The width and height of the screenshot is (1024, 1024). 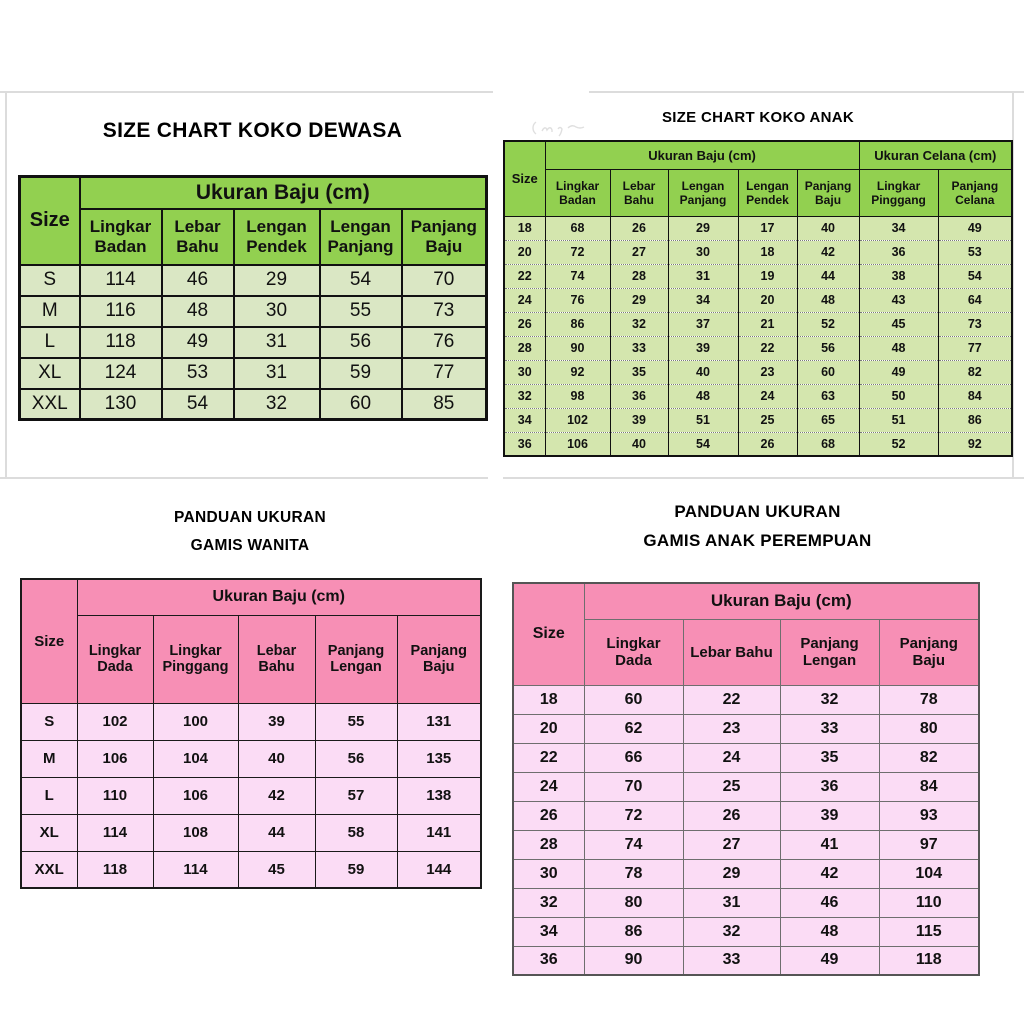 I want to click on size-cell: 22, so click(x=524, y=276).